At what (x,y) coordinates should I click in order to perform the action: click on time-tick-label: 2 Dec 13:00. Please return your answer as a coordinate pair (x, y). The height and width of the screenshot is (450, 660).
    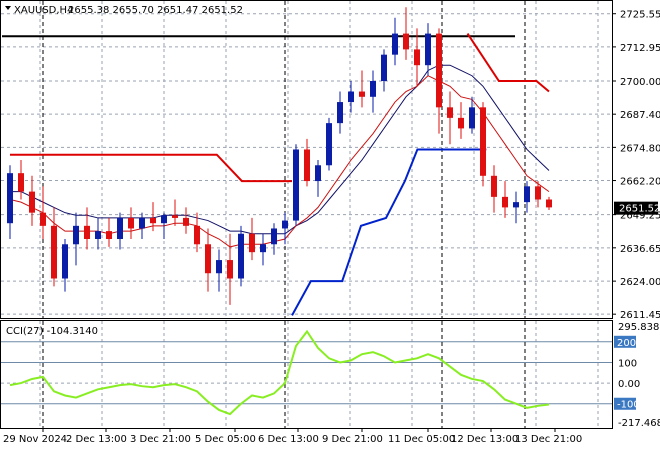
    Looking at the image, I should click on (96, 439).